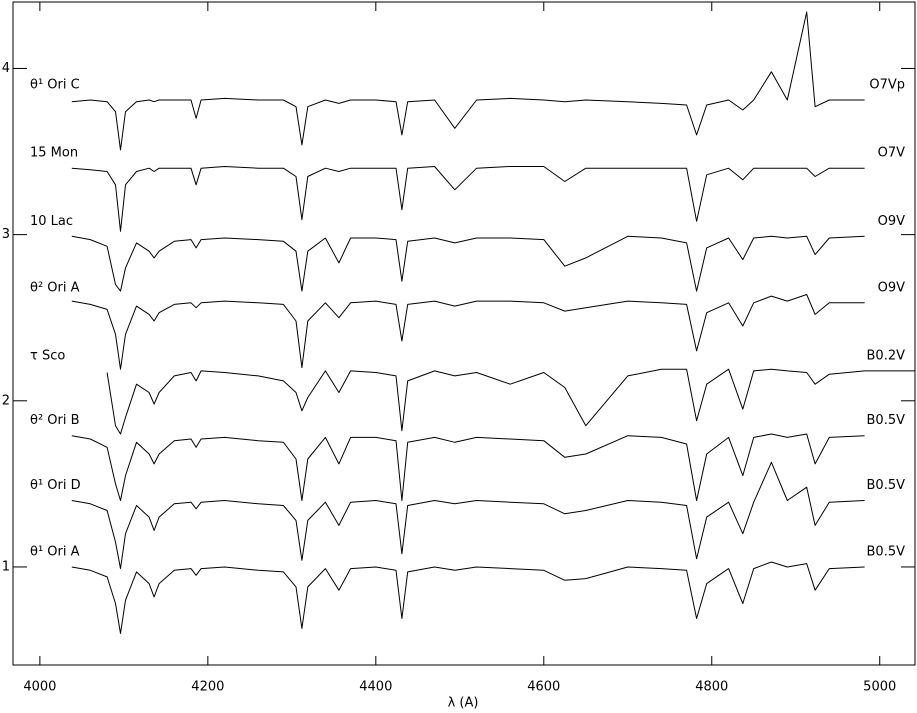 The width and height of the screenshot is (917, 713). What do you see at coordinates (207, 687) in the screenshot?
I see `x-tick-label: 4200` at bounding box center [207, 687].